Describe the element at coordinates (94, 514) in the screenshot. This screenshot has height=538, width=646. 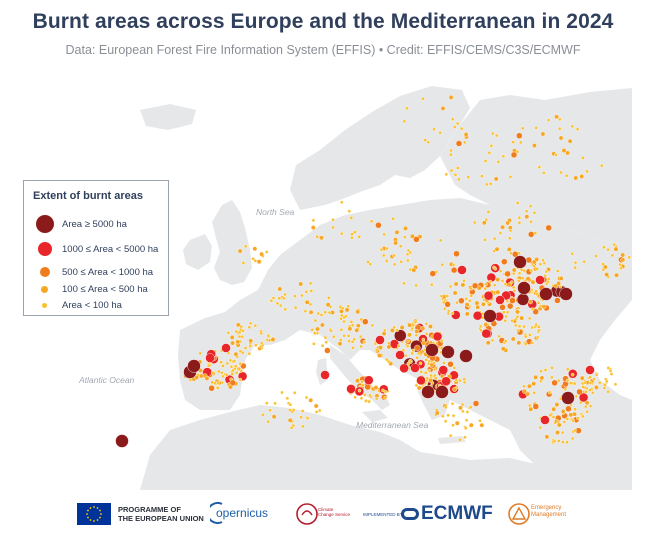
I see `eu-flag-icon` at that location.